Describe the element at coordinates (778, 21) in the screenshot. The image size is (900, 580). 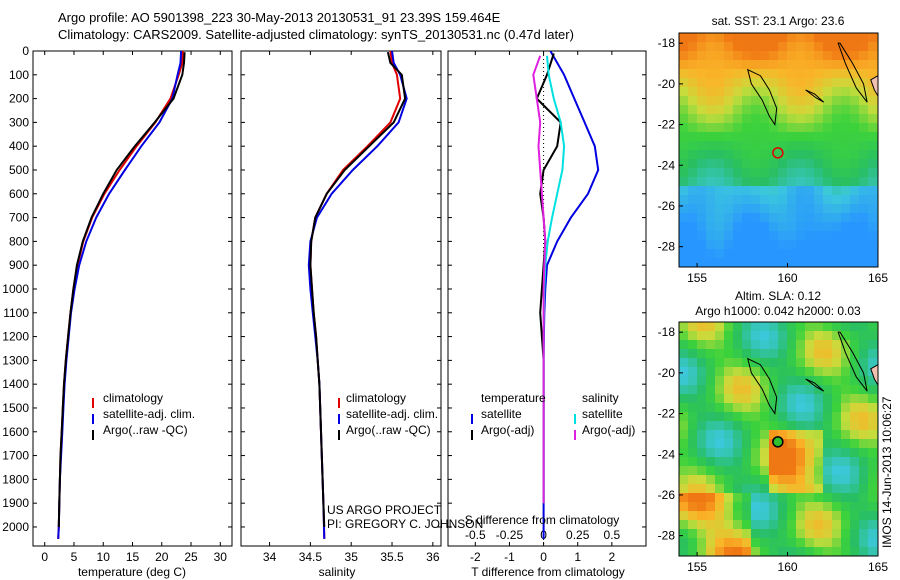
I see `sst-map-title: sat. SST: 23.1 Argo: 23.6` at that location.